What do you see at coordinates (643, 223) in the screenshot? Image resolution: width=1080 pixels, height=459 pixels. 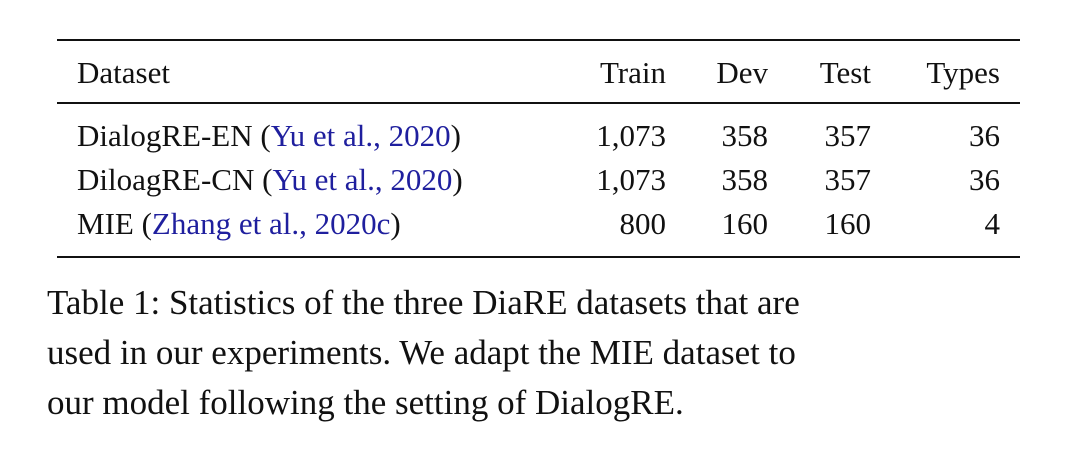 I see `table-cell: 800` at bounding box center [643, 223].